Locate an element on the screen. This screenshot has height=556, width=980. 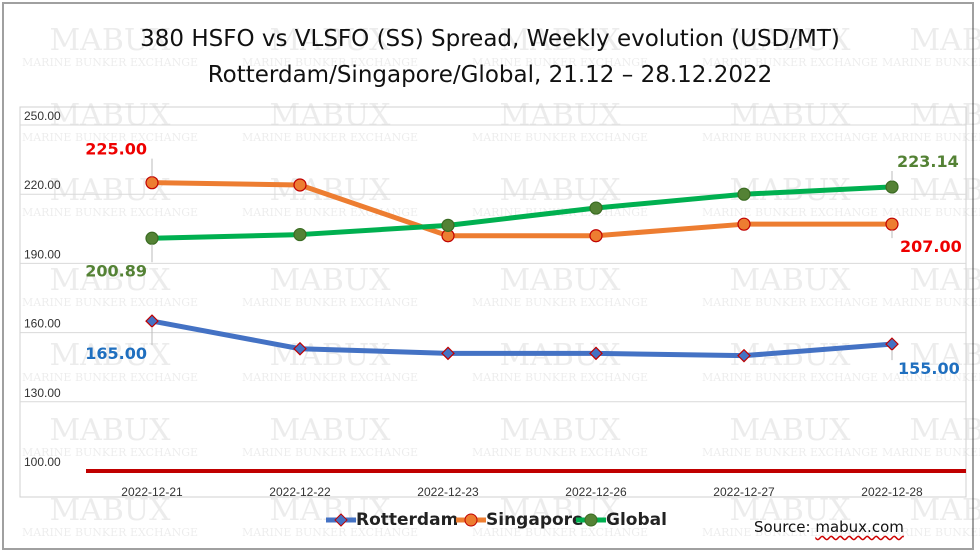
y-tick-label: 100.00 is located at coordinates (42, 462).